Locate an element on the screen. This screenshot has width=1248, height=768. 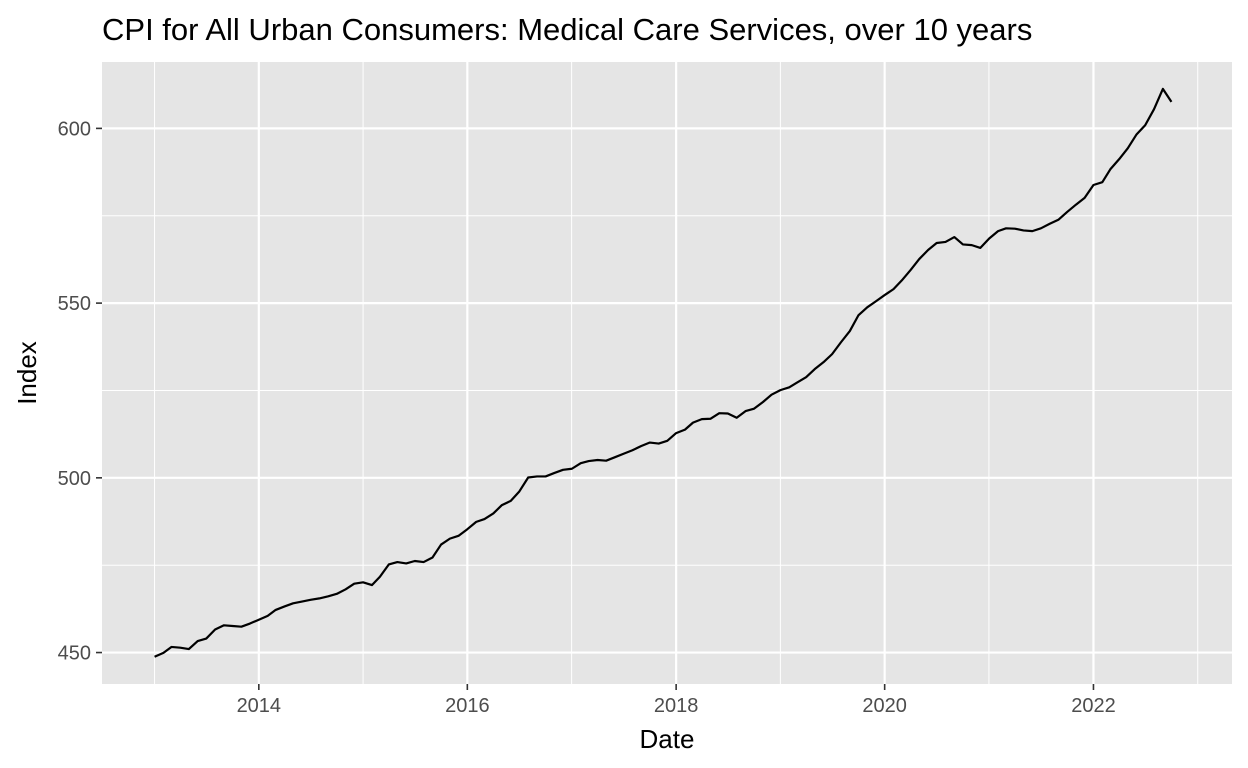
x-tick-label: 2022 is located at coordinates (1093, 706).